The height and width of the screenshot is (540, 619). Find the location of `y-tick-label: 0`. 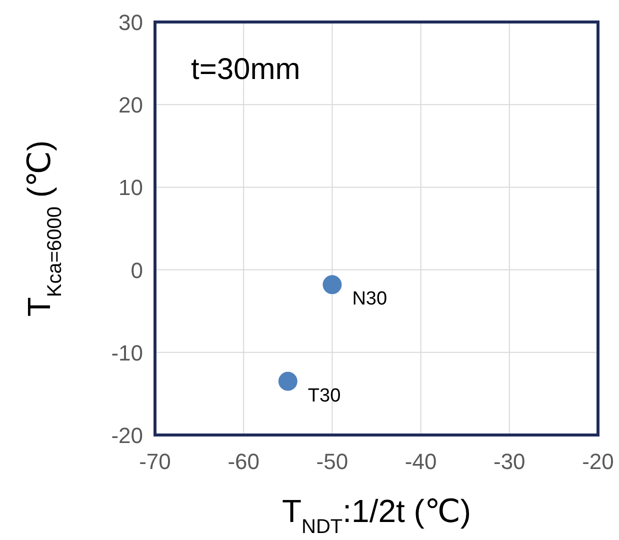

y-tick-label: 0 is located at coordinates (136, 270).